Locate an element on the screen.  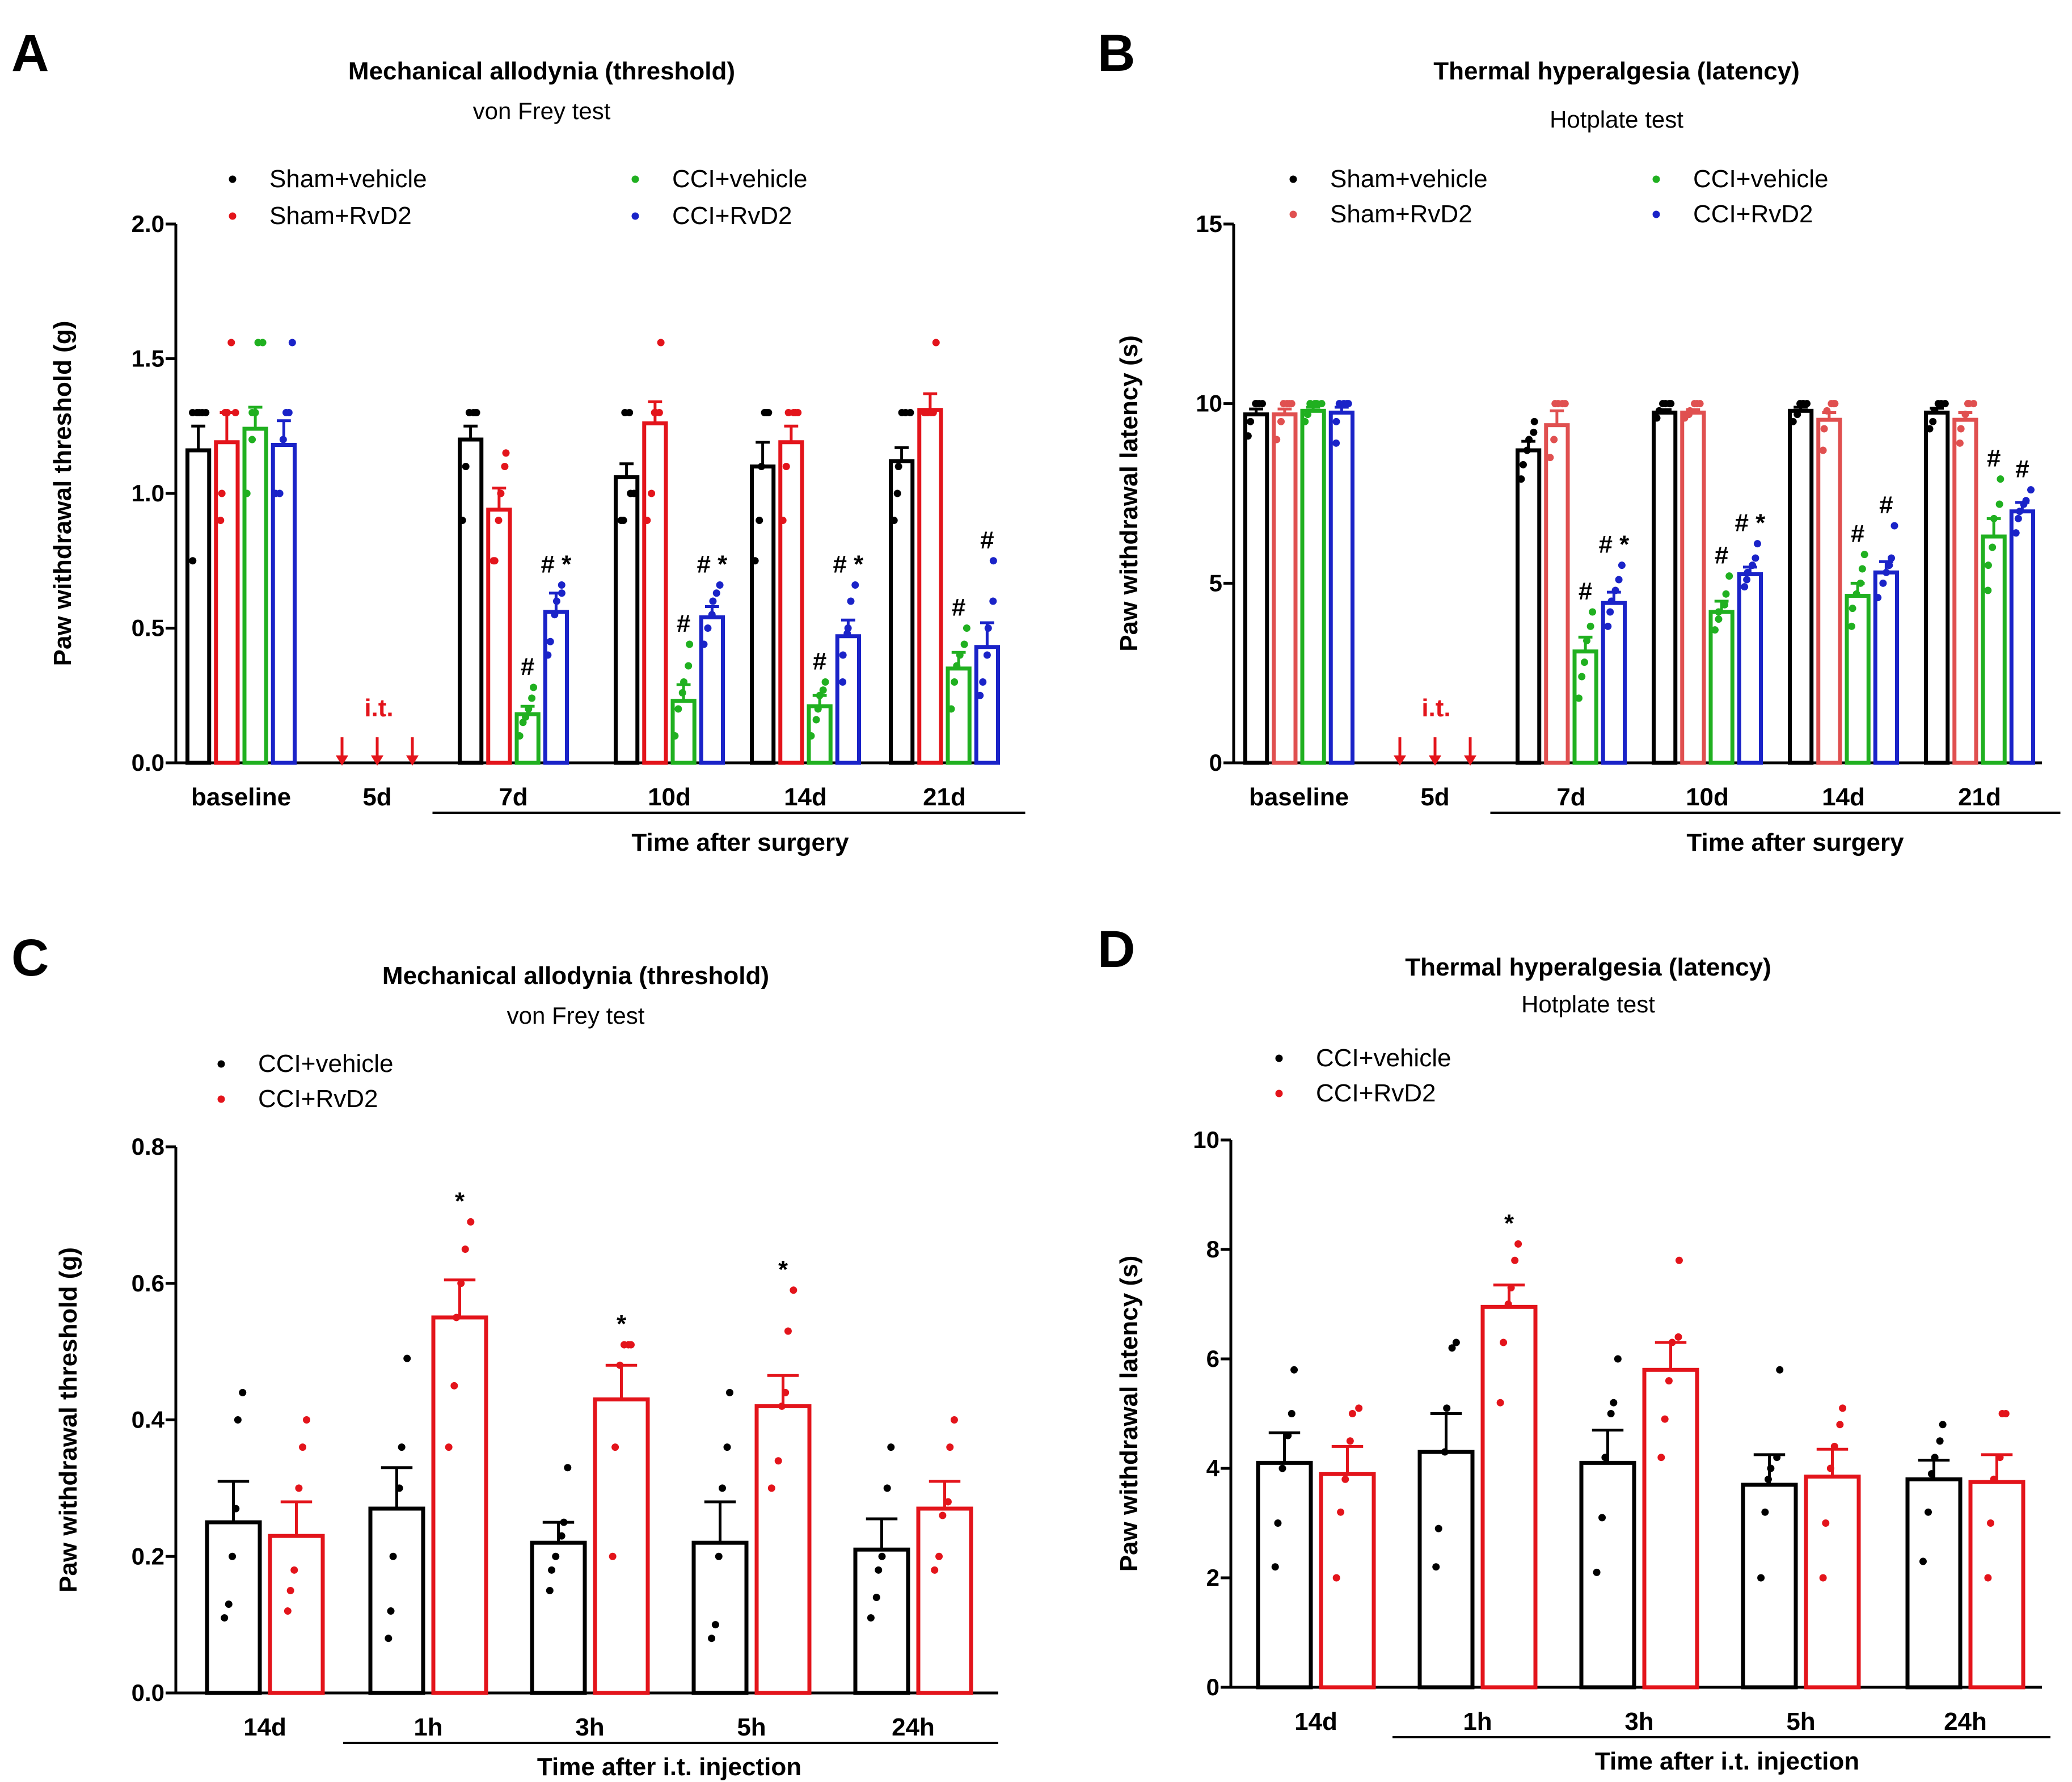
x-tick-label: 10d is located at coordinates (669, 797).